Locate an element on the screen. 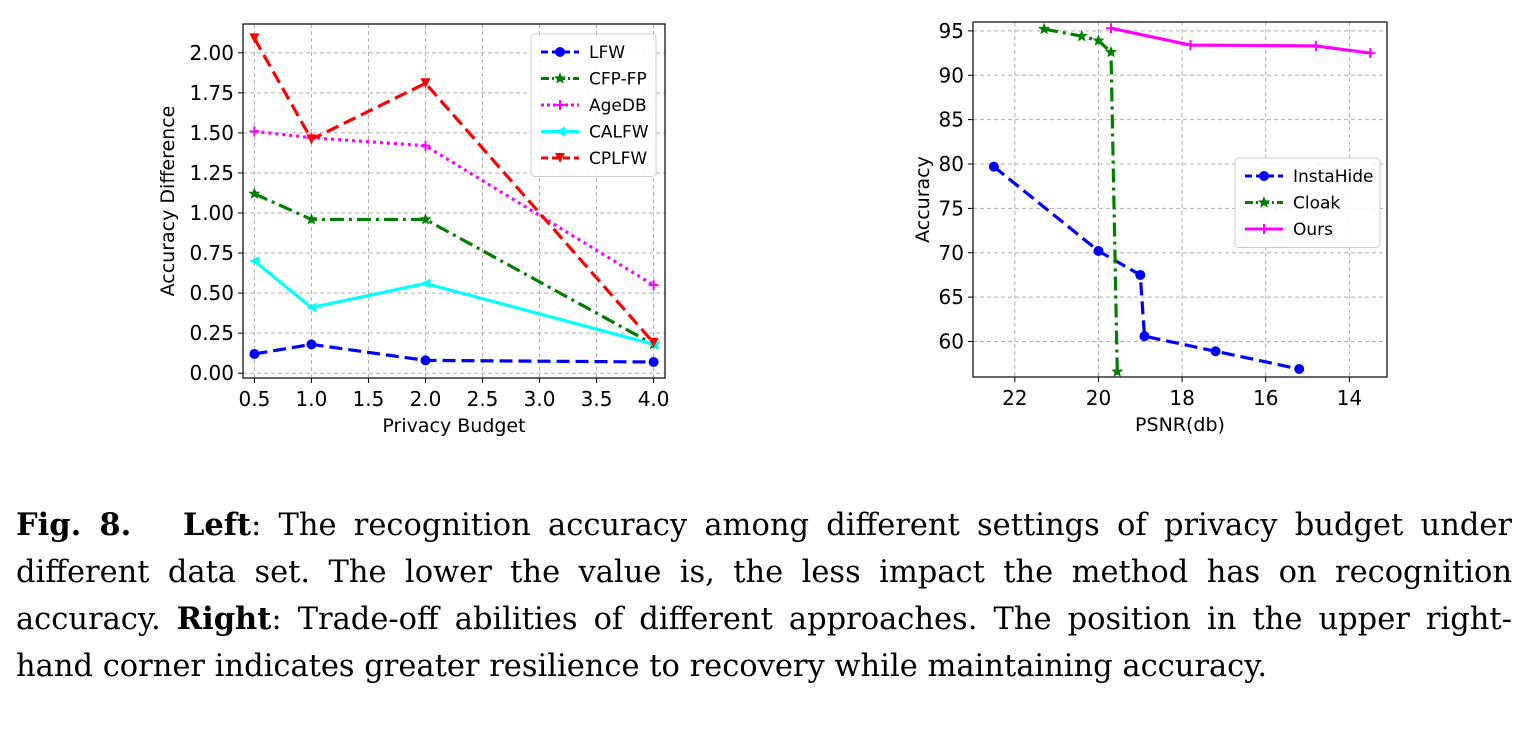  y-tick-label: 85 is located at coordinates (951, 120).